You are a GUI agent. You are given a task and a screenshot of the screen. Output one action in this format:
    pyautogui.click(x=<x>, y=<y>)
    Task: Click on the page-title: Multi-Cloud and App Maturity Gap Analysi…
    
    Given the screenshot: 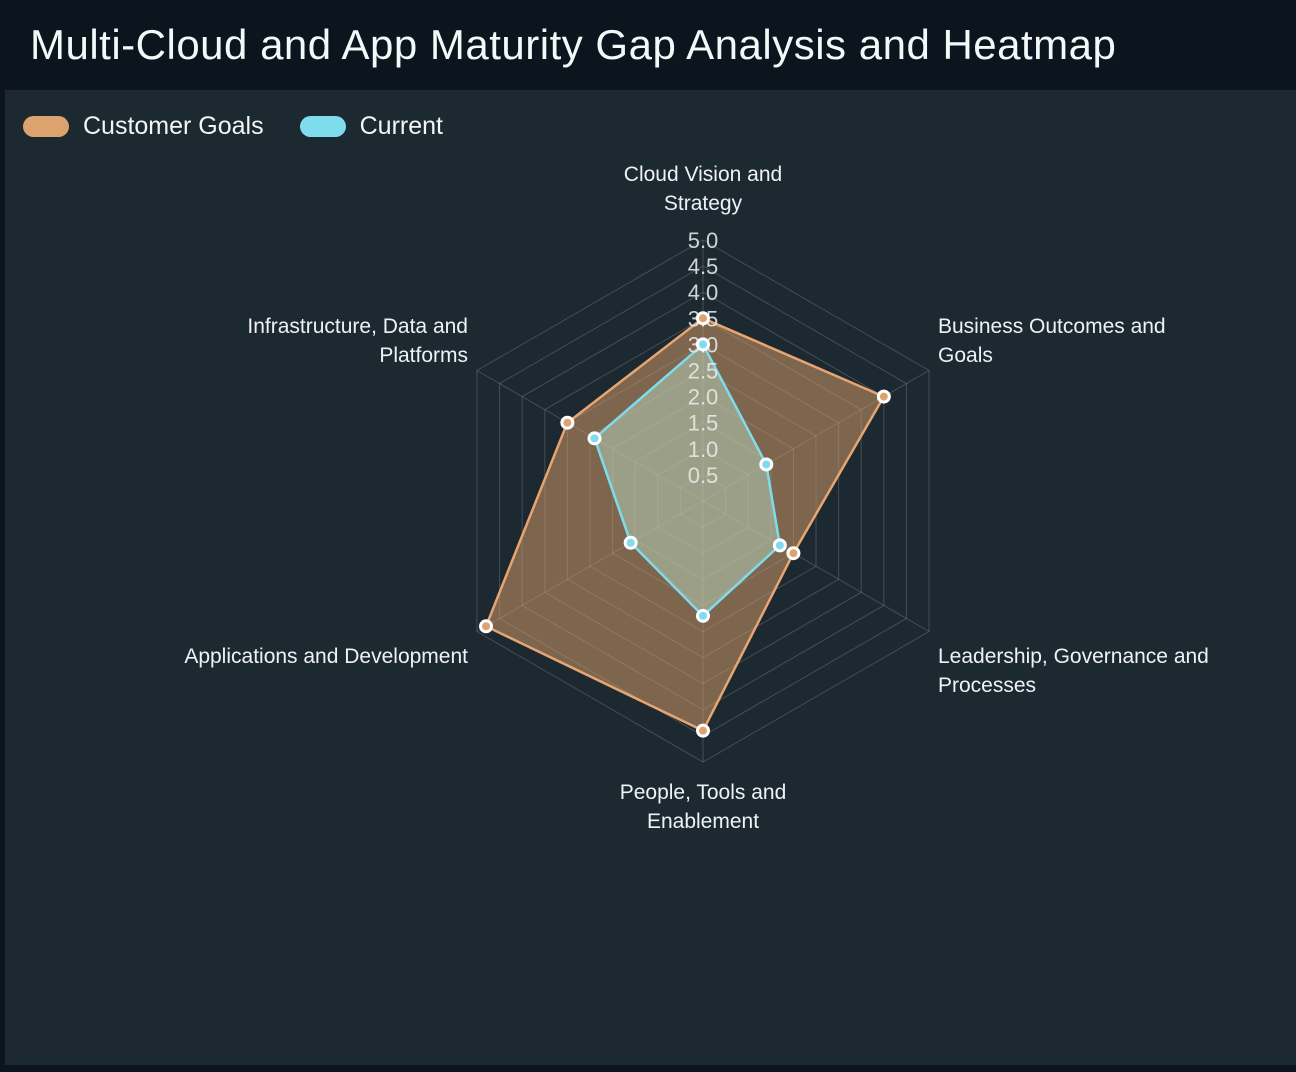 What is the action you would take?
    pyautogui.click(x=573, y=44)
    